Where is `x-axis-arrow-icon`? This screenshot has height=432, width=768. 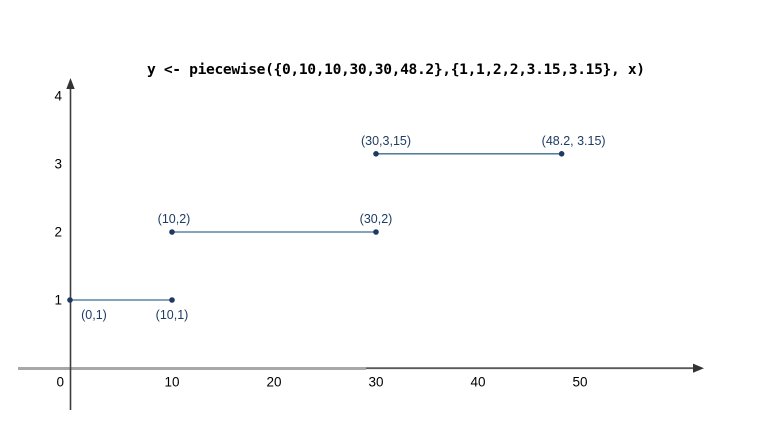
x-axis-arrow-icon is located at coordinates (698, 368).